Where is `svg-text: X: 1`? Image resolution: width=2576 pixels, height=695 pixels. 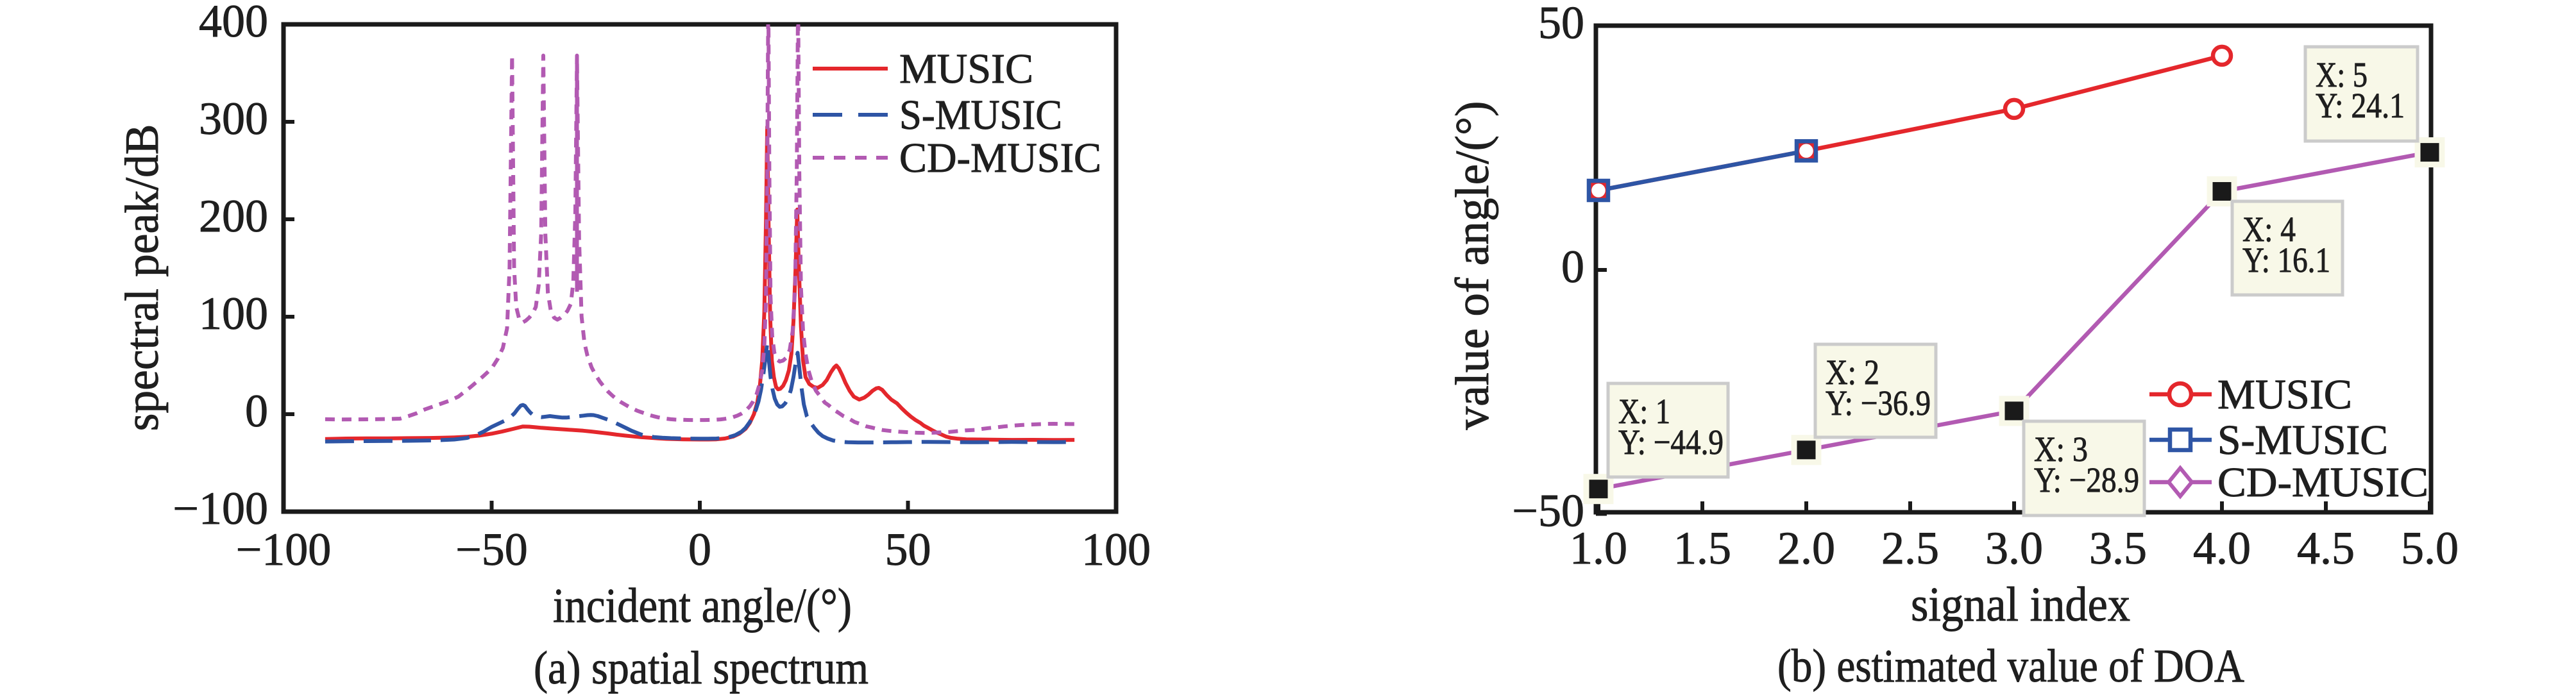 svg-text: X: 1 is located at coordinates (1644, 411).